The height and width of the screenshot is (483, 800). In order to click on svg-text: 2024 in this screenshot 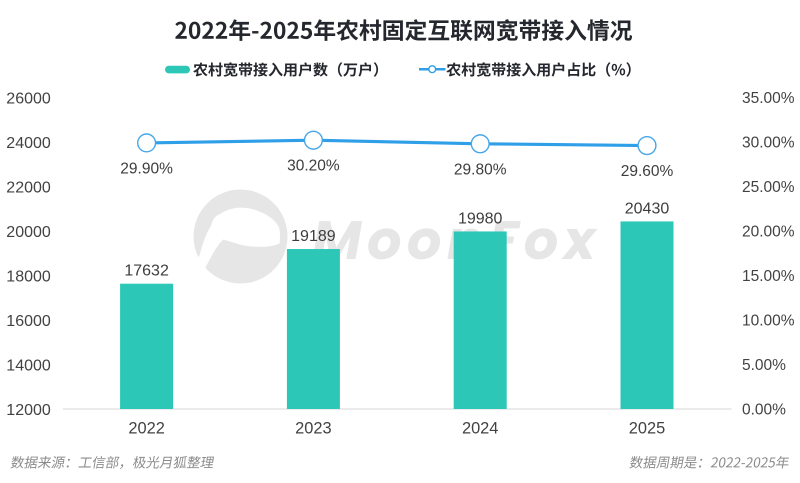, I will do `click(480, 429)`.